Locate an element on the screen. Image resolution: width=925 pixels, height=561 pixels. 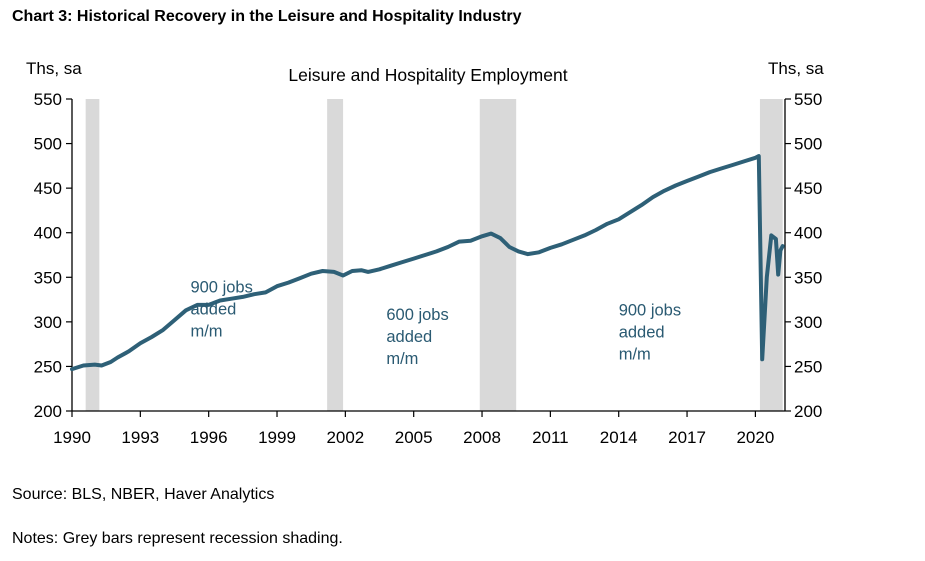
y-tick-label-left: 500 is located at coordinates (48, 144).